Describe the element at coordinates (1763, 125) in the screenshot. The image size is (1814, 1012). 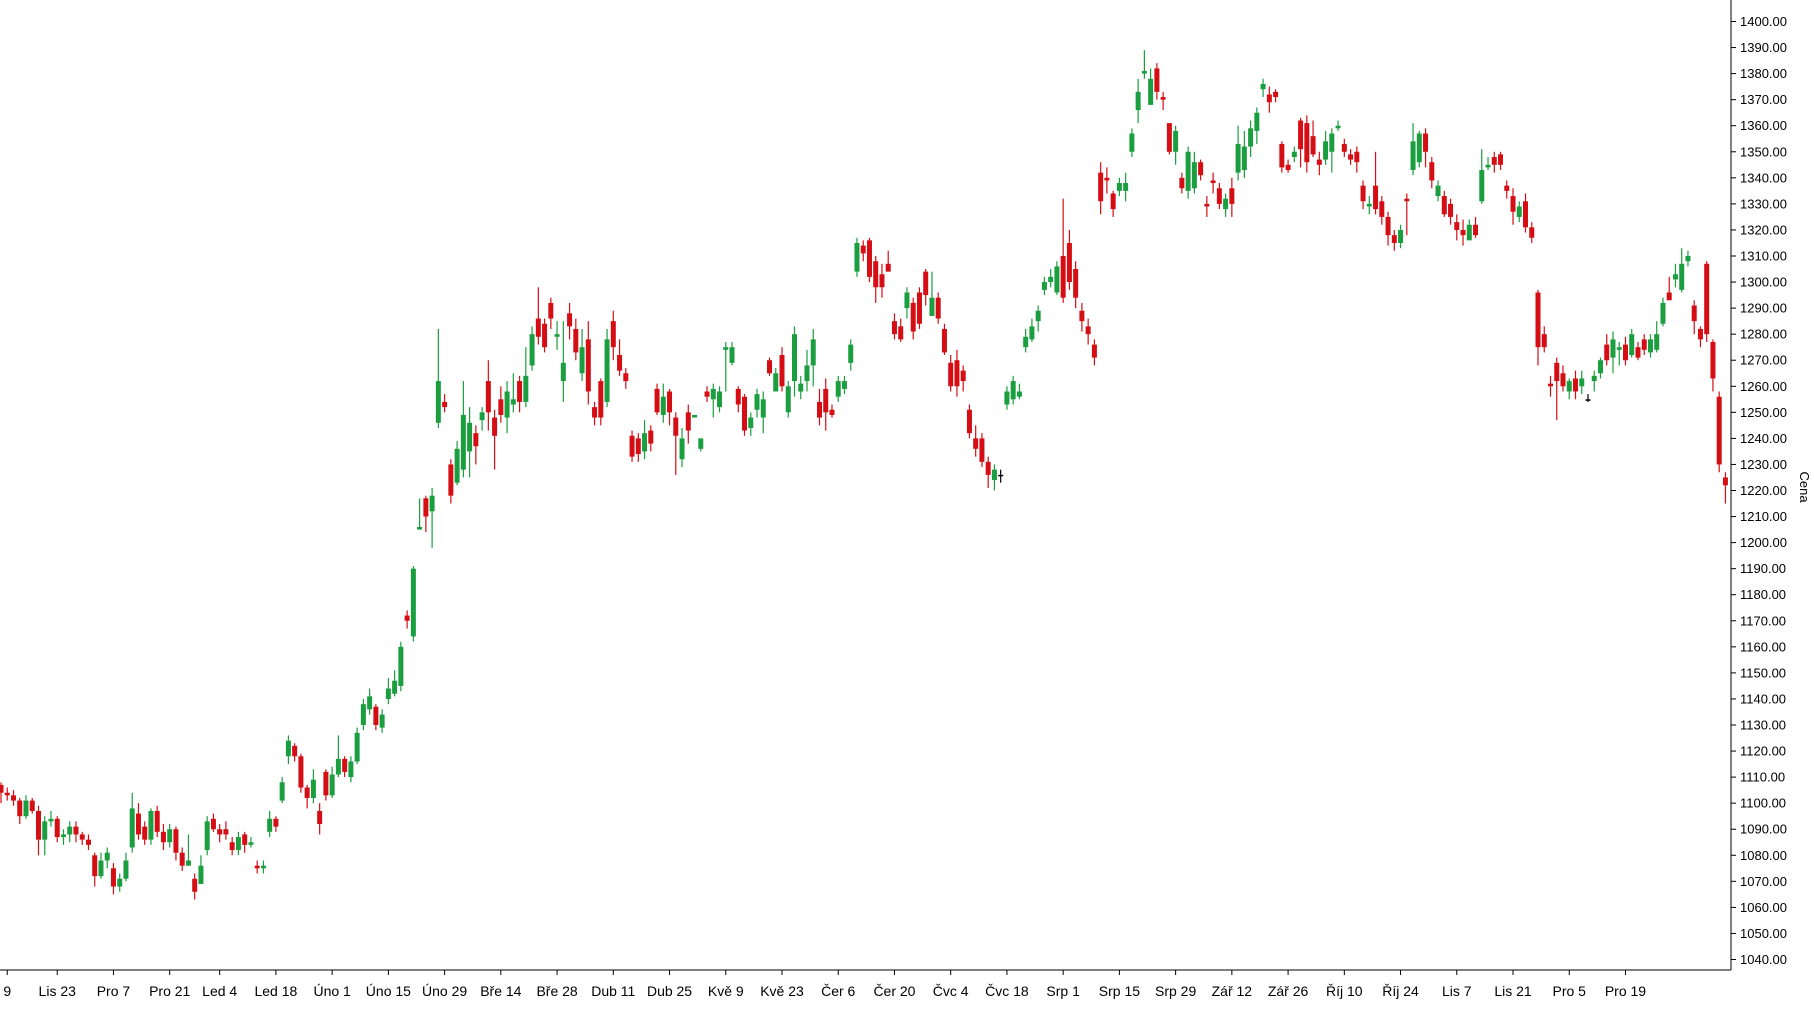
I see `y-tick-label: 1360.00` at that location.